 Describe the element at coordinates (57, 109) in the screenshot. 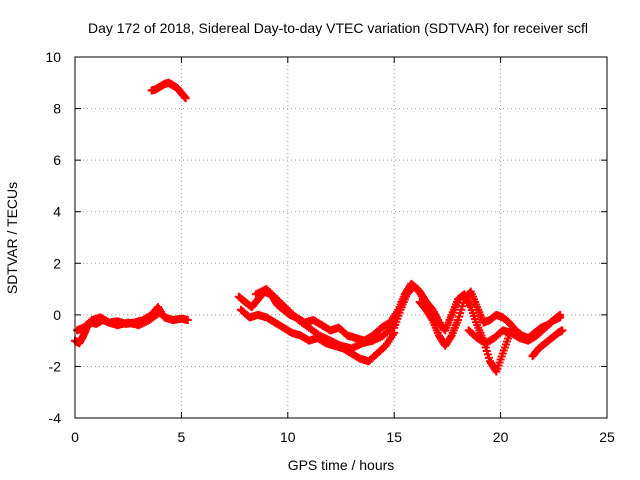

I see `y-tick-label: 8` at that location.